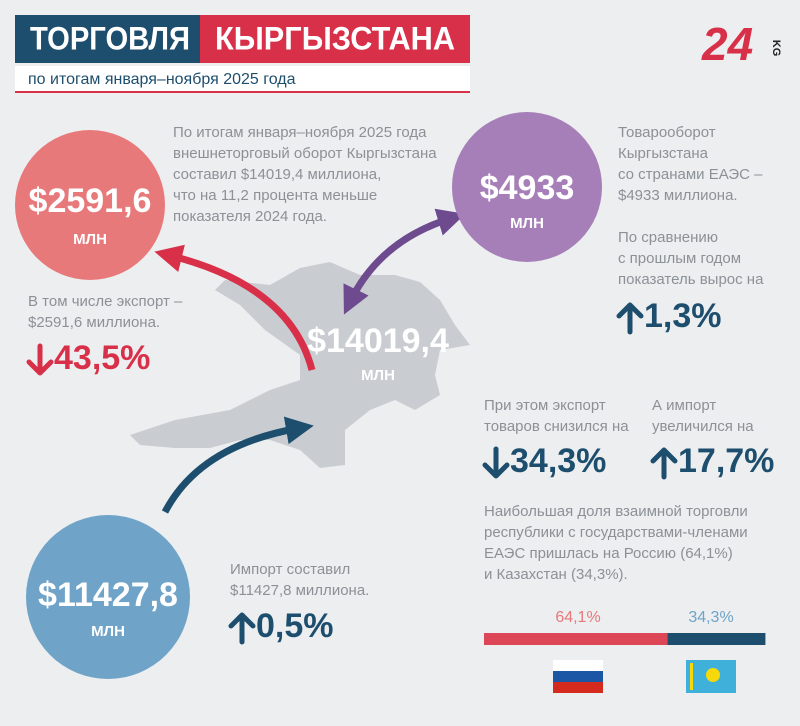  I want to click on eaeu-growth-arrow, so click(630, 318).